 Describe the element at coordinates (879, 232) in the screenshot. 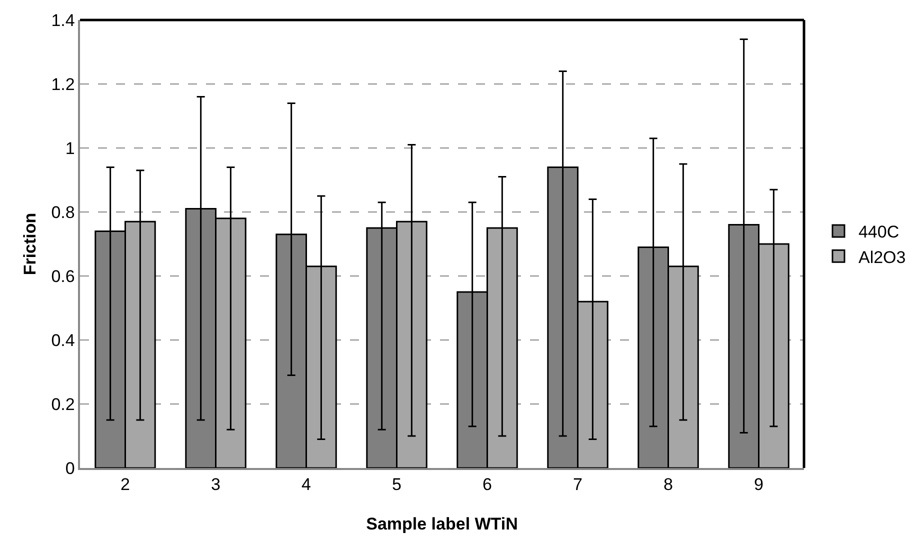

I see `legend-label: 440C` at that location.